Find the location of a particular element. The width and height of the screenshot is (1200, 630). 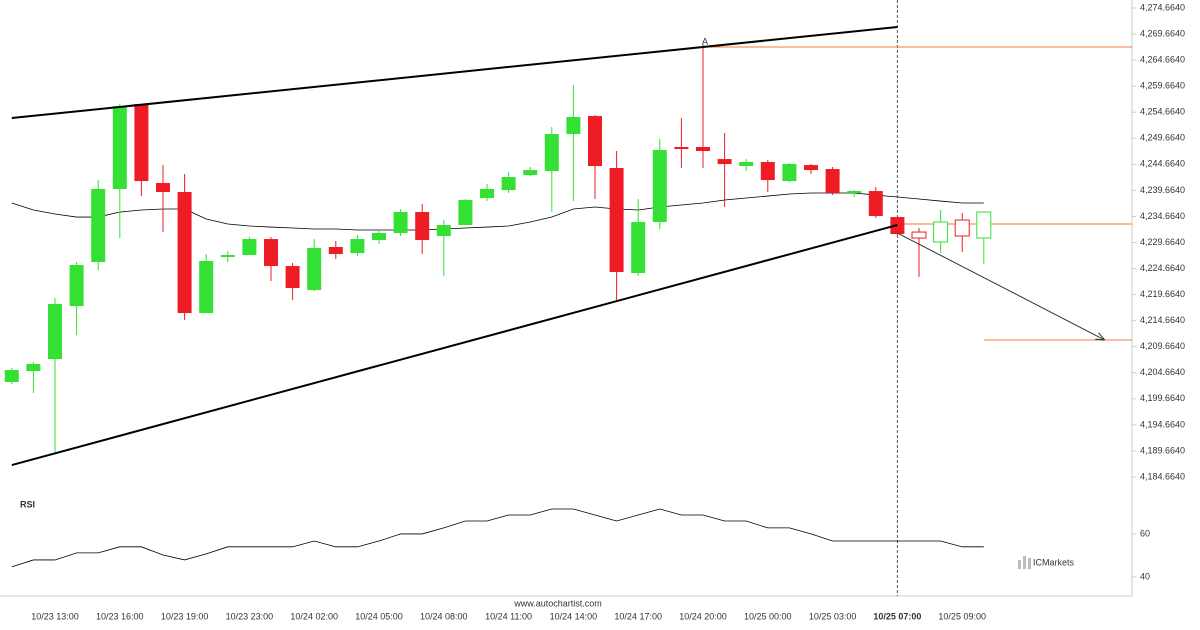

y-tick-label: 4,219.6640 is located at coordinates (1162, 294).